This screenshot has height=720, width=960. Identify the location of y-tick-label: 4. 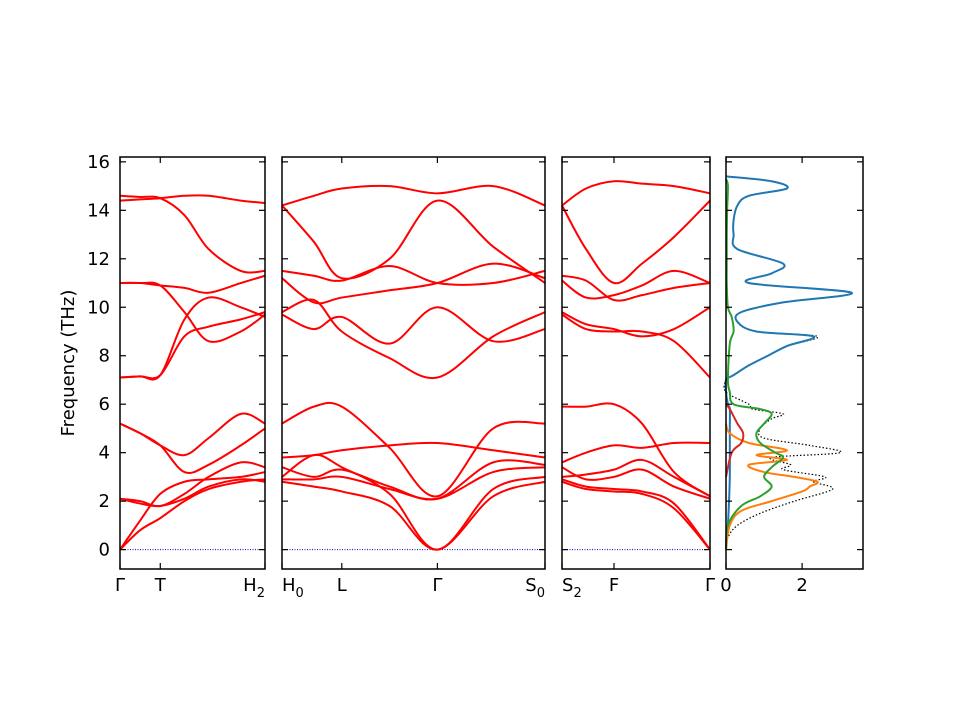
(104, 453).